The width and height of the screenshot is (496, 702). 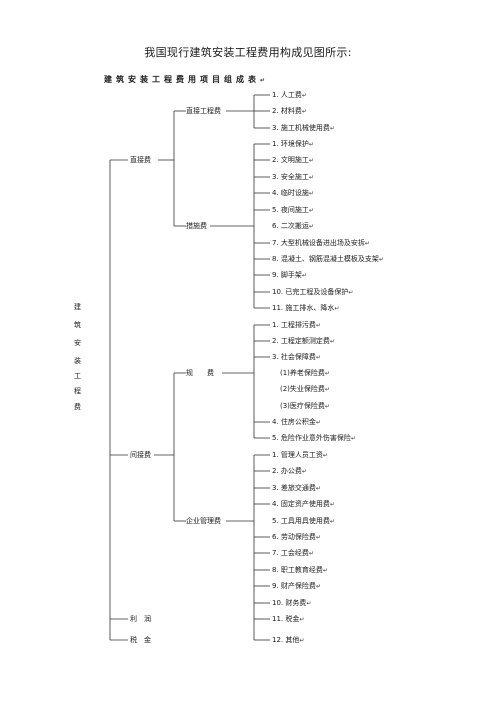 What do you see at coordinates (77, 307) in the screenshot?
I see `root-char: 建` at bounding box center [77, 307].